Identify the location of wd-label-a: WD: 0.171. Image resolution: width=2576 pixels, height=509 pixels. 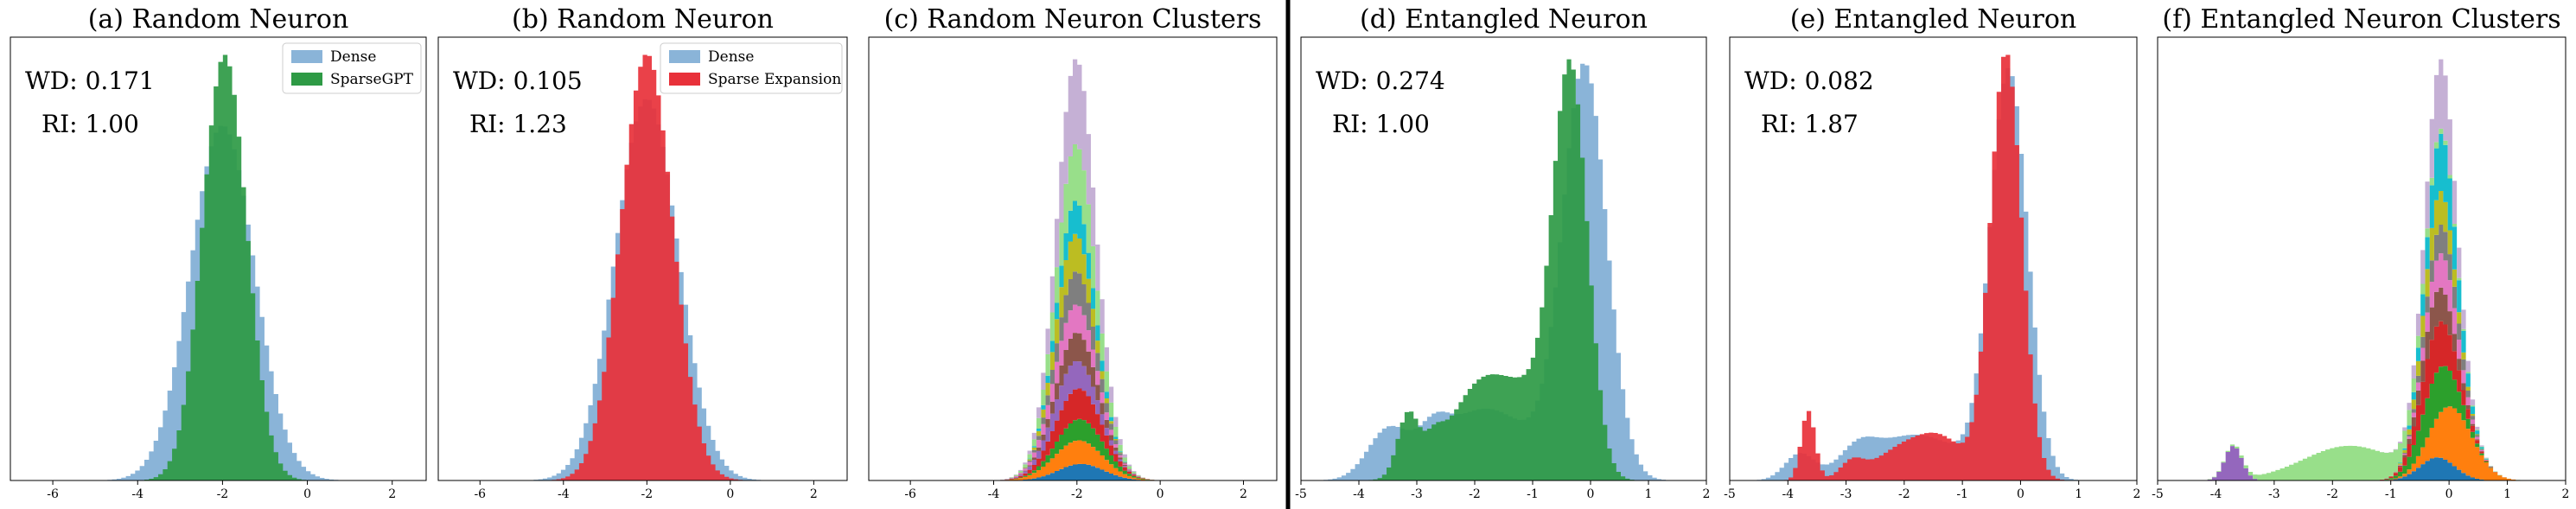
(90, 81).